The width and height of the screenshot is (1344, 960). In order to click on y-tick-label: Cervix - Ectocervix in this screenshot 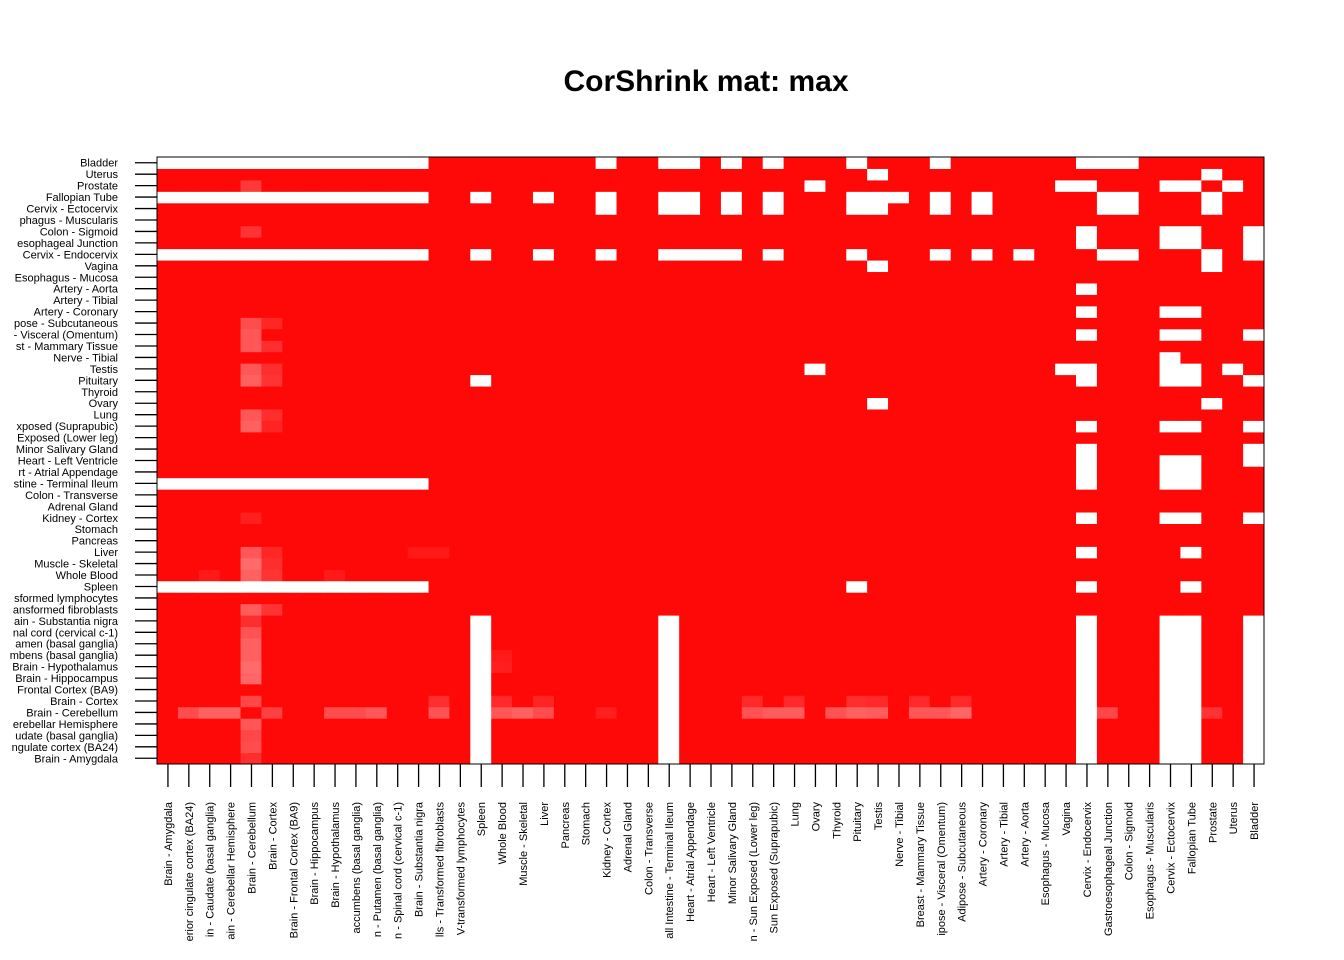, I will do `click(72, 210)`.